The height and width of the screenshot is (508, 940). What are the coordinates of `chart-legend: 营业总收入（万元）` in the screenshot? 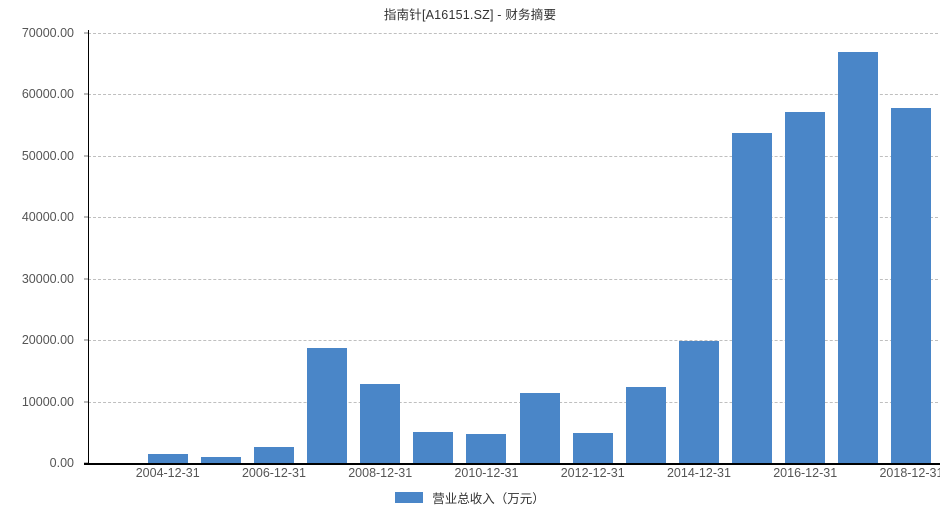 It's located at (470, 497).